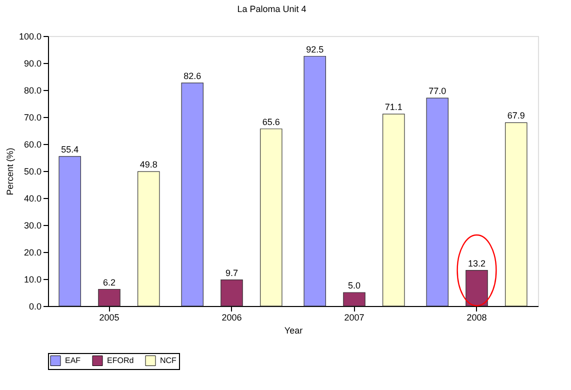 This screenshot has height=390, width=571. Describe the element at coordinates (231, 273) in the screenshot. I see `data-label: 9.7` at that location.